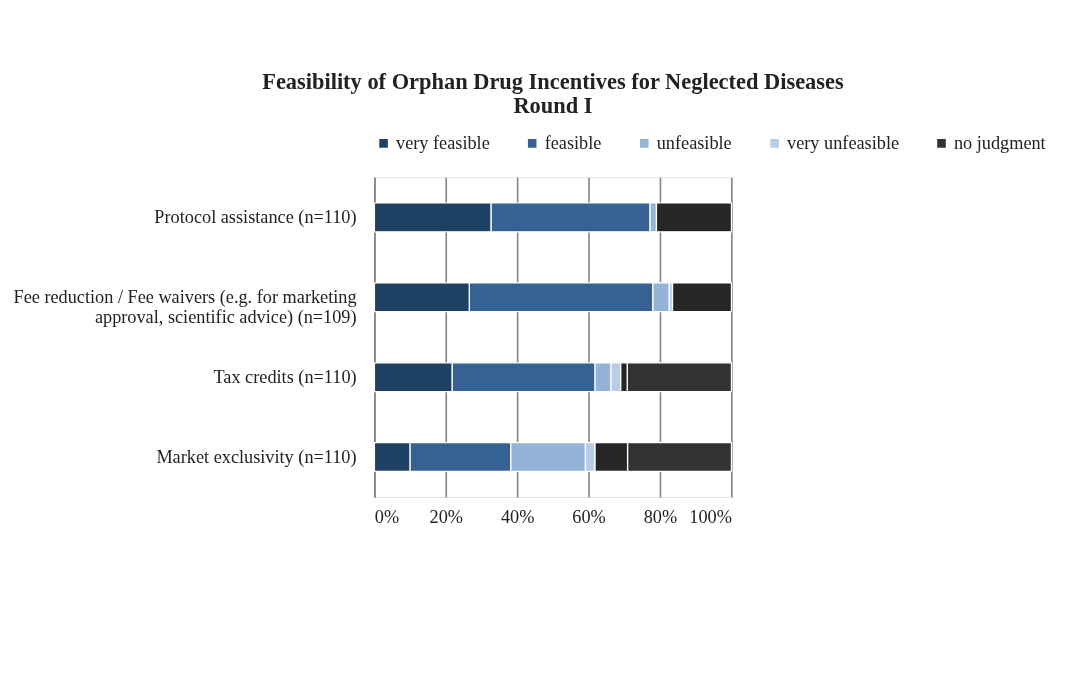 The height and width of the screenshot is (677, 1071). Describe the element at coordinates (573, 143) in the screenshot. I see `legend-label: feasible` at that location.